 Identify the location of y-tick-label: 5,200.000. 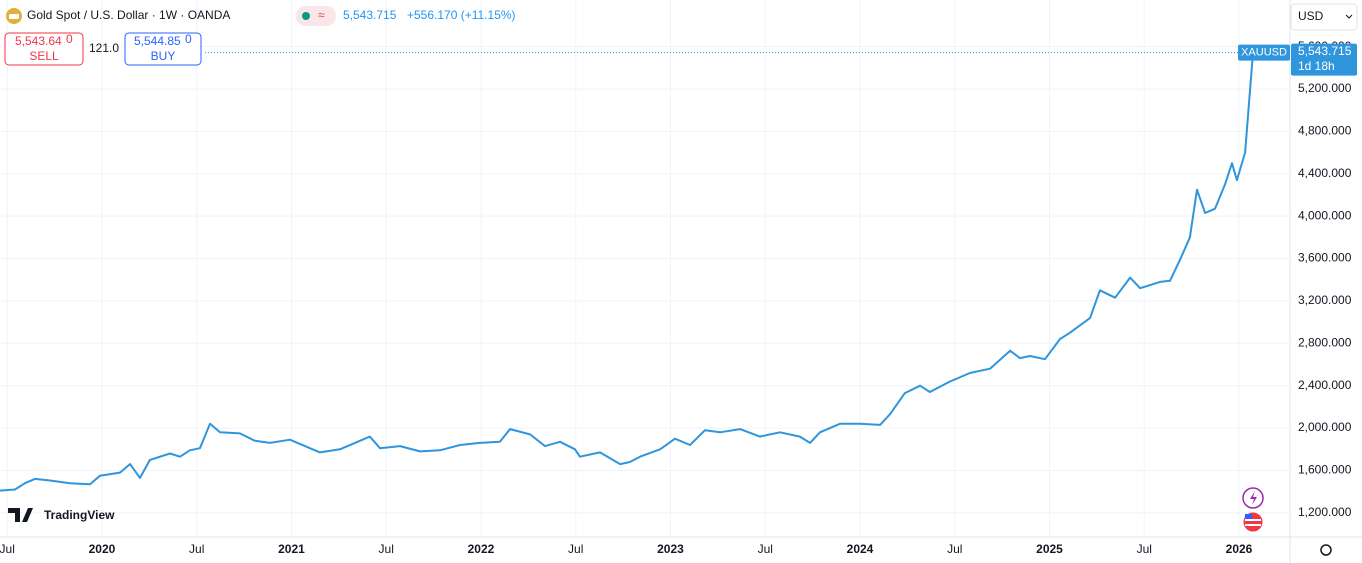
(1325, 88).